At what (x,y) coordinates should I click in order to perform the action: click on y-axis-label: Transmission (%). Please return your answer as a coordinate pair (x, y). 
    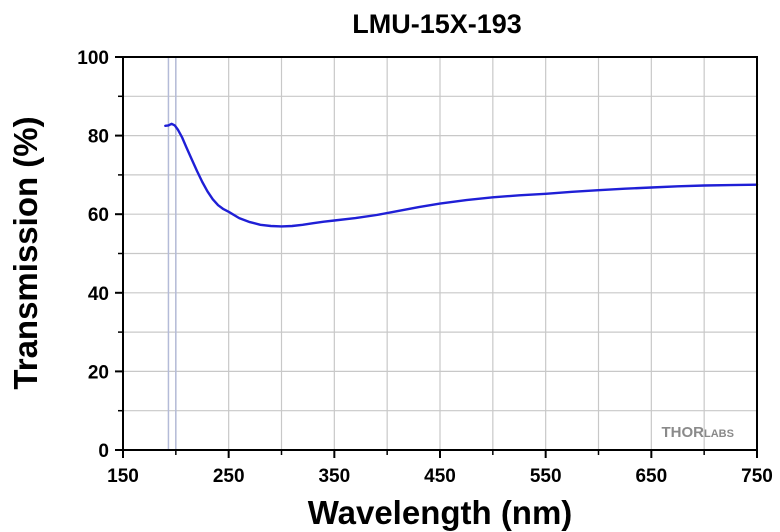
    Looking at the image, I should click on (25, 252).